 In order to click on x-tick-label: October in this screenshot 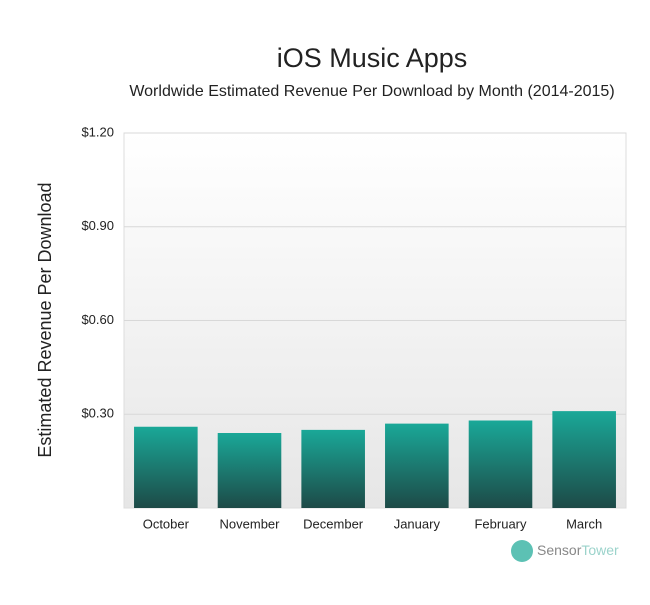, I will do `click(166, 523)`.